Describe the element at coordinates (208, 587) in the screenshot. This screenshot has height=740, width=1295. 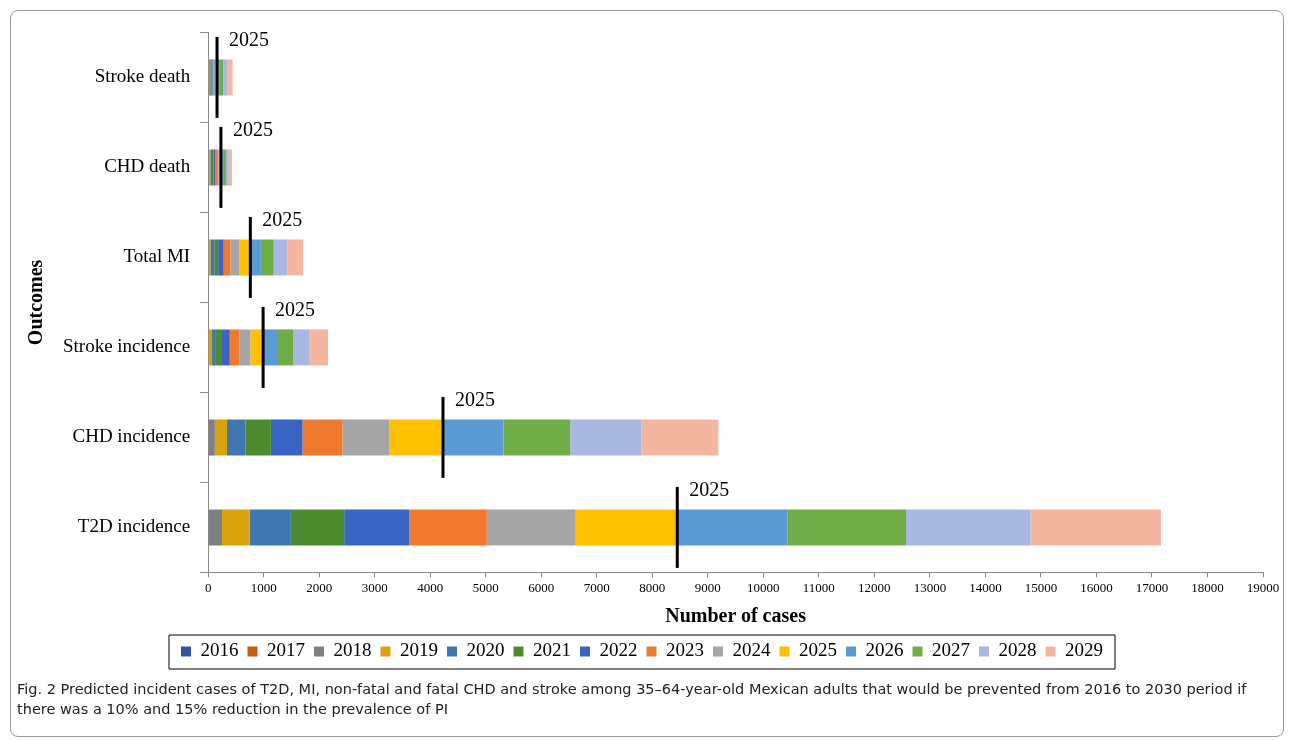
I see `x-tick-label: 0` at that location.